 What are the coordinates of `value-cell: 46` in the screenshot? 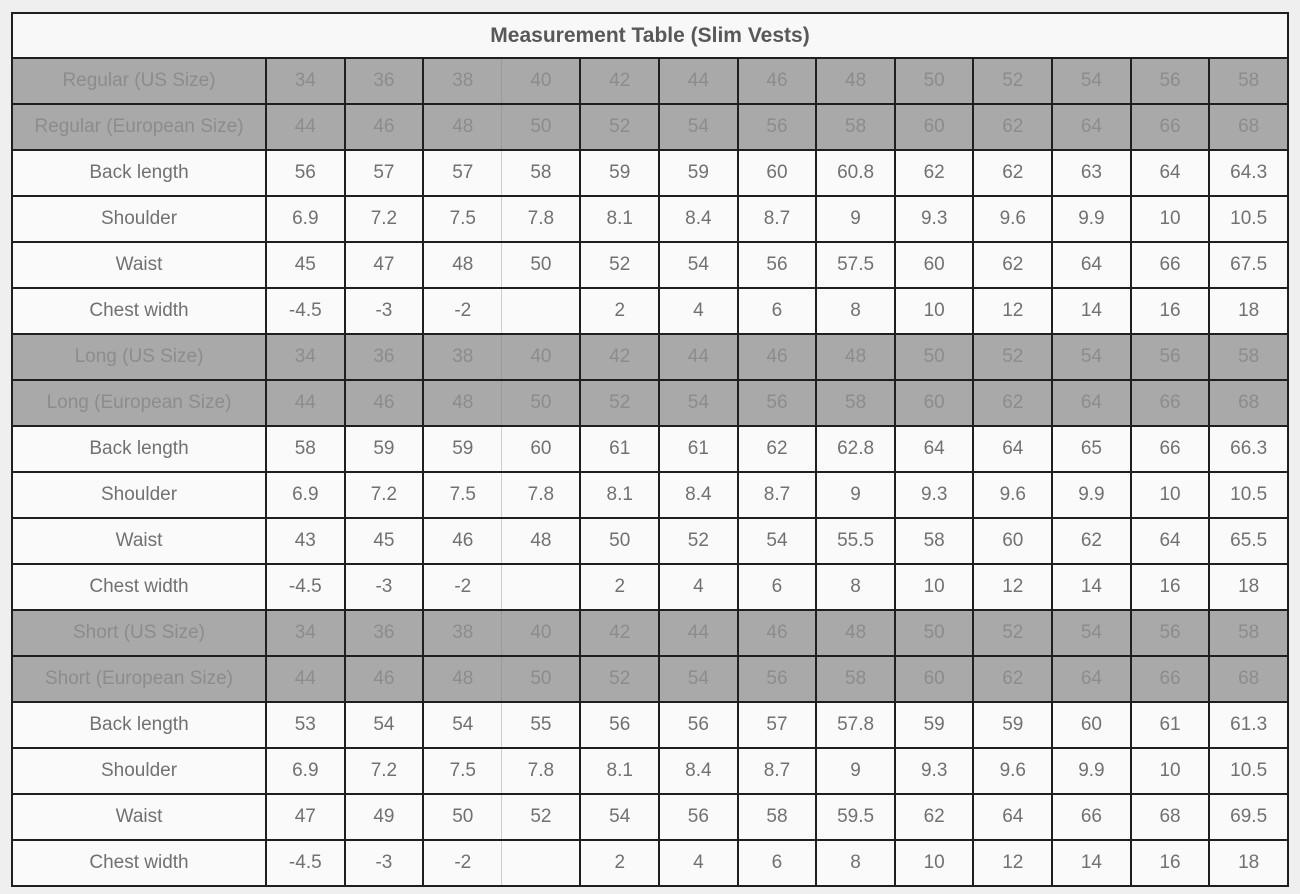 It's located at (462, 541).